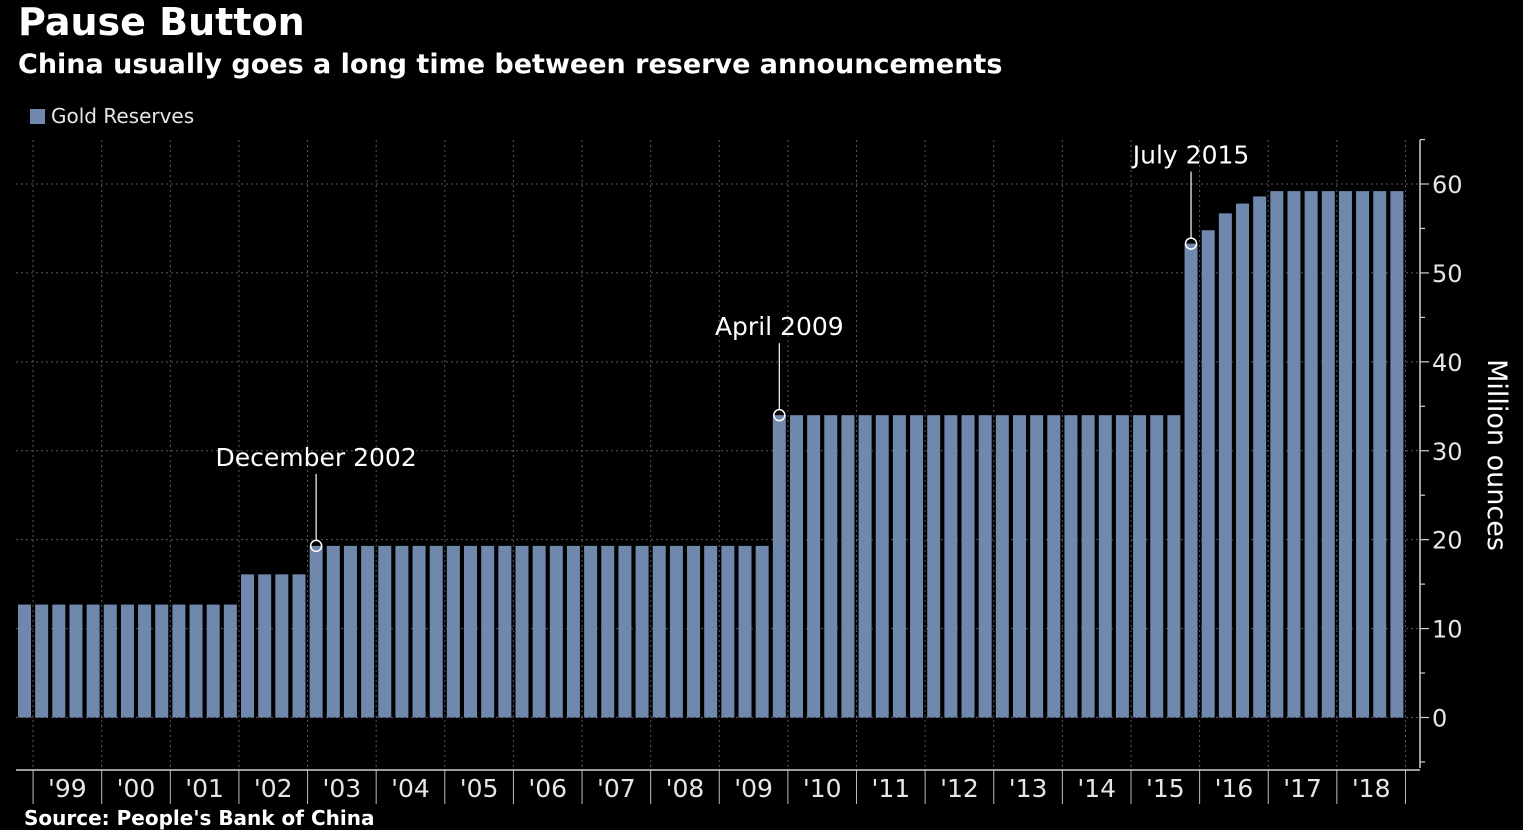 This screenshot has width=1523, height=830. I want to click on x-tick-label: '05, so click(479, 788).